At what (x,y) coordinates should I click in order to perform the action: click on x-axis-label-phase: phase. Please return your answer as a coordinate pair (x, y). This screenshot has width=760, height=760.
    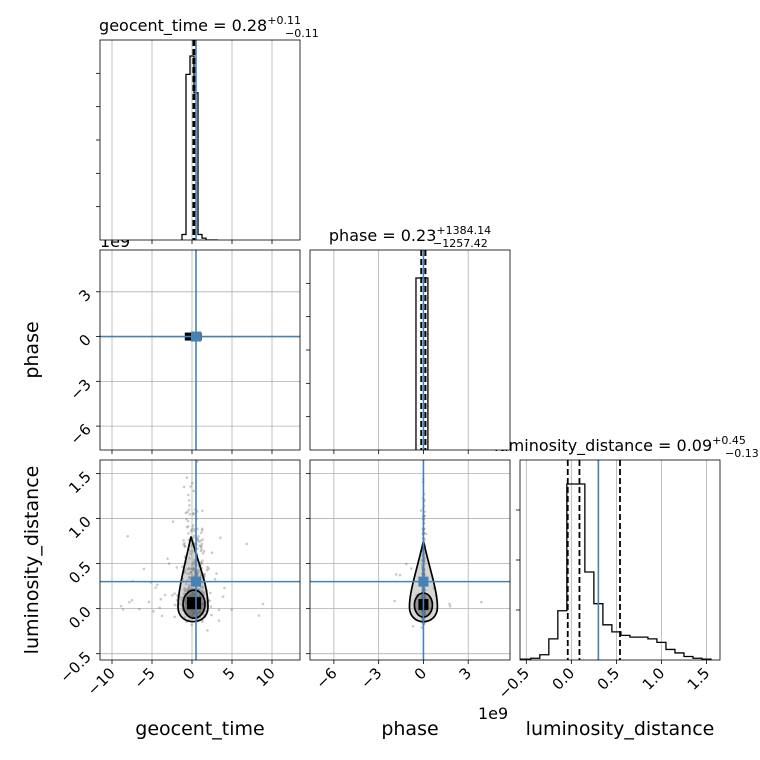
    Looking at the image, I should click on (409, 729).